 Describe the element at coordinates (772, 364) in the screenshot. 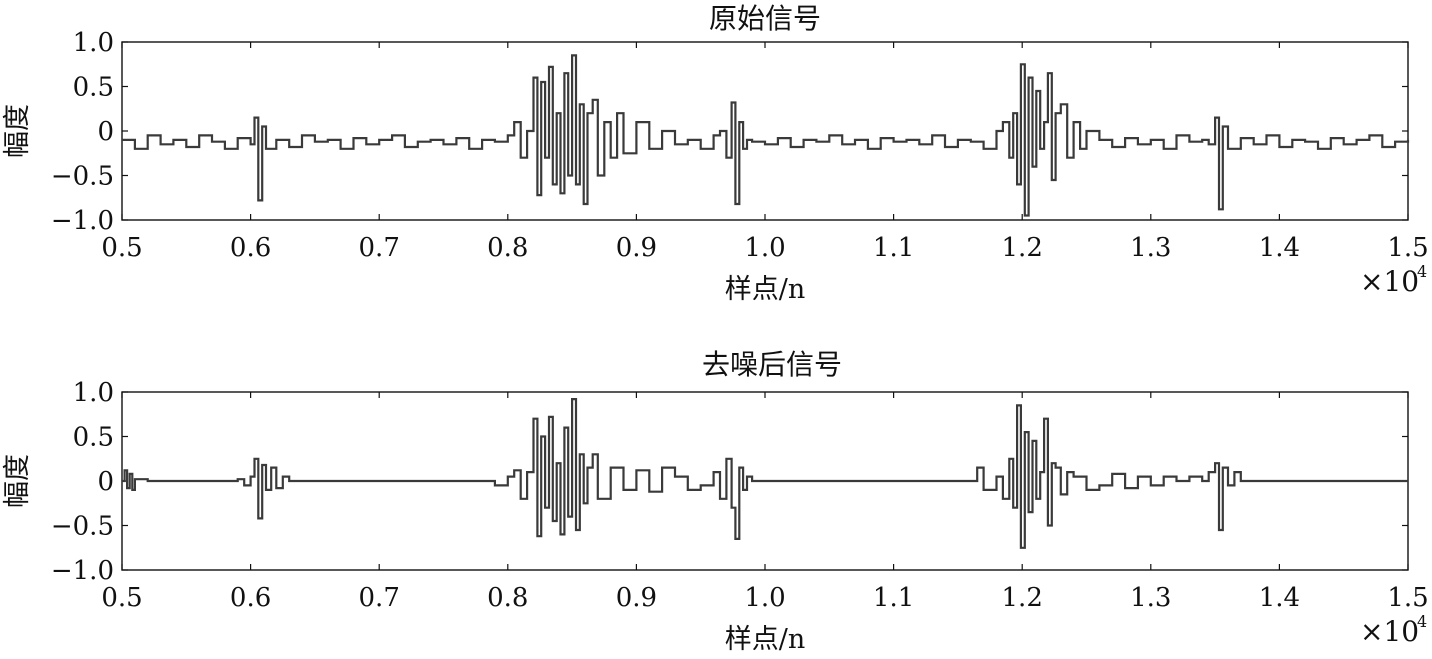

I see `chart-title: 去噪后信号` at that location.